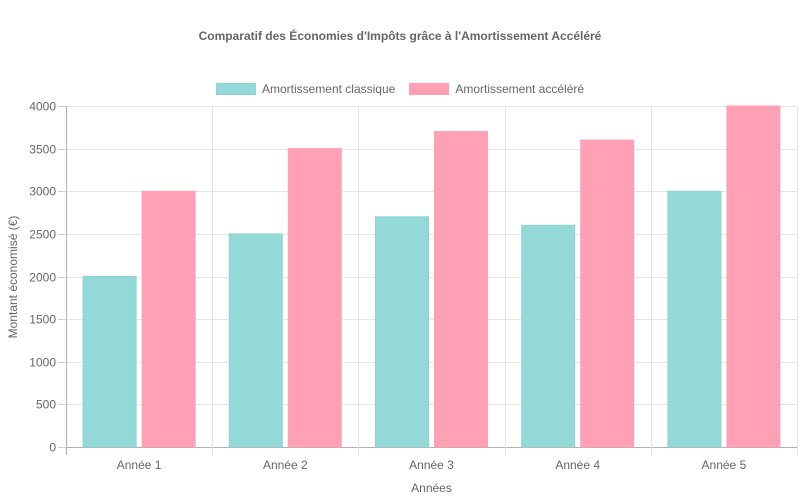  Describe the element at coordinates (46, 405) in the screenshot. I see `y-tick-label: 500` at that location.